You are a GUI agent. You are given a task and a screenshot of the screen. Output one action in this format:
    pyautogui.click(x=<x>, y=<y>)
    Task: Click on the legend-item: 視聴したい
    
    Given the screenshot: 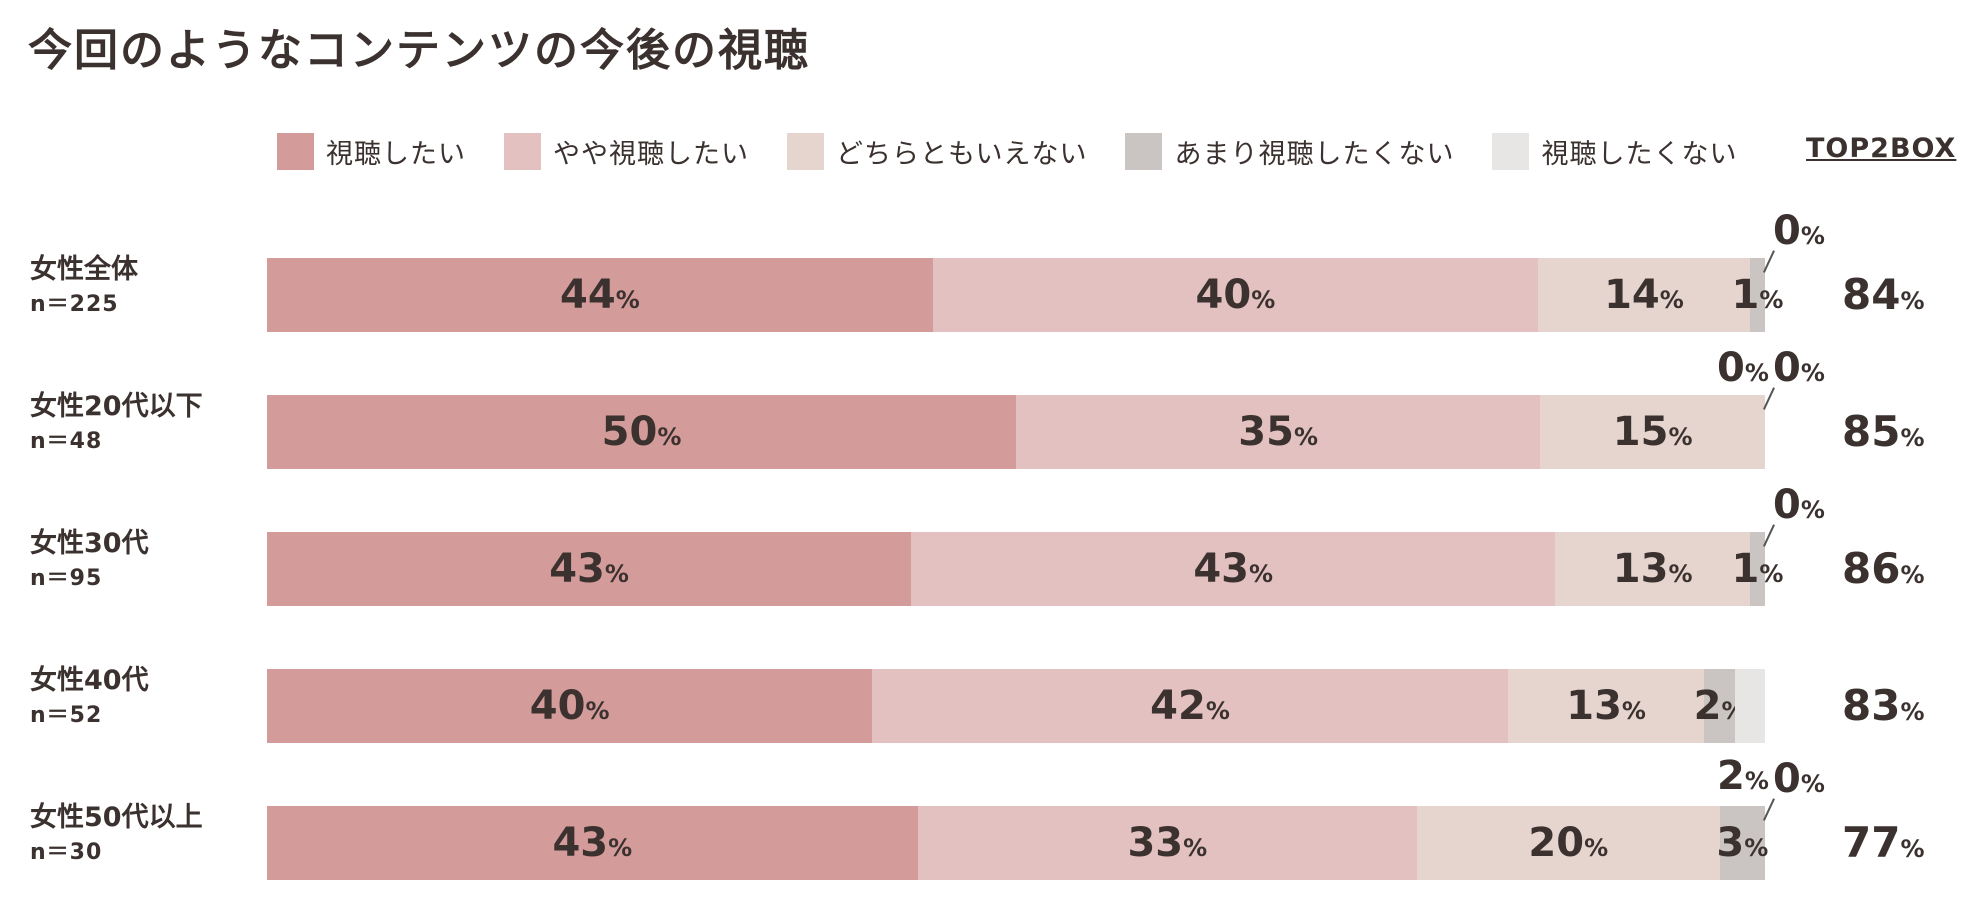 What is the action you would take?
    pyautogui.click(x=371, y=151)
    